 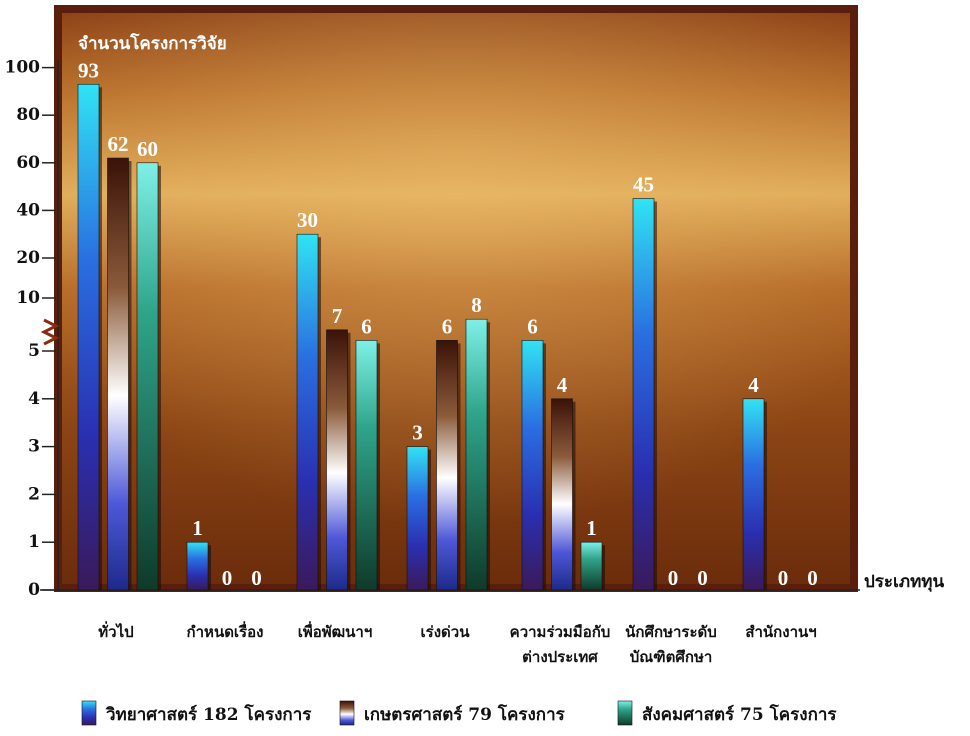 I want to click on y-tick-label: 2, so click(x=34, y=494).